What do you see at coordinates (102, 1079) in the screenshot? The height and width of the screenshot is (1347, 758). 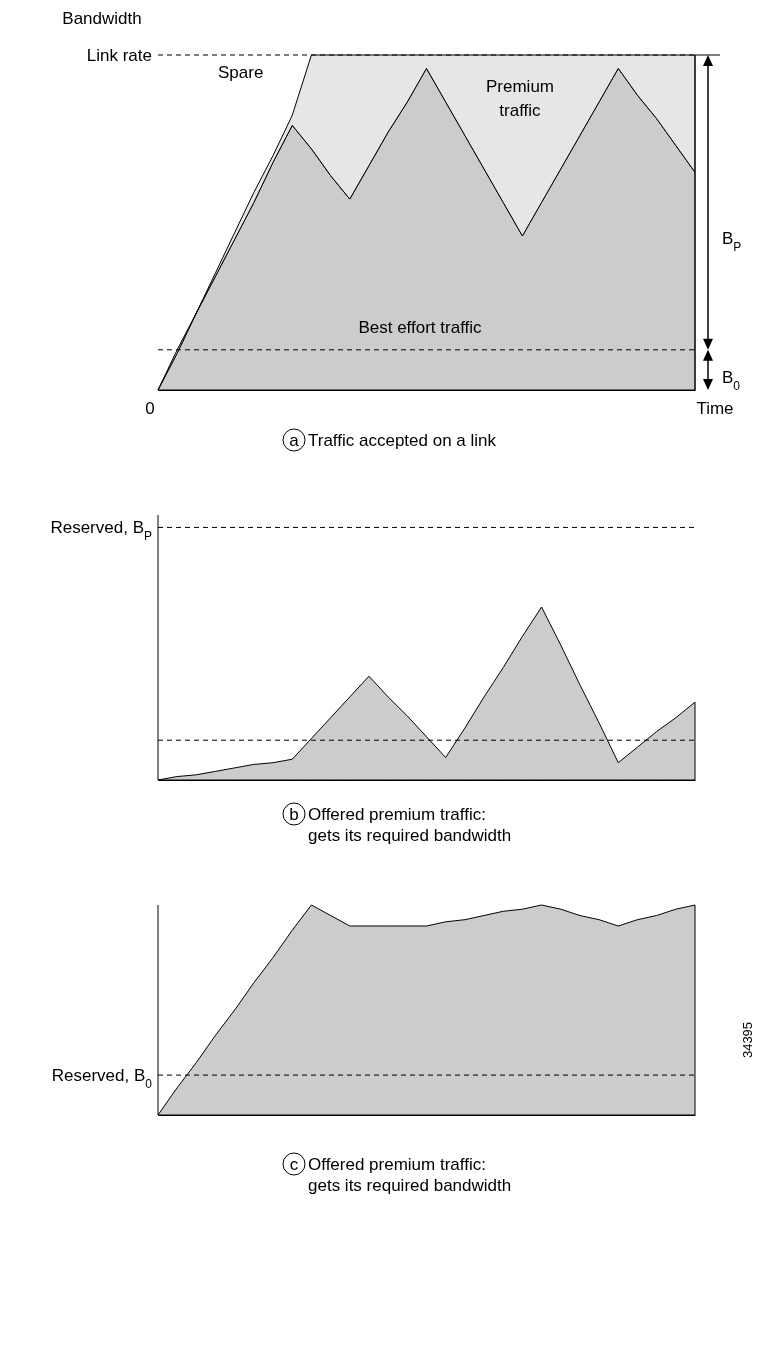 I see `ref-line-label: Reserved, B$_{0}$` at bounding box center [102, 1079].